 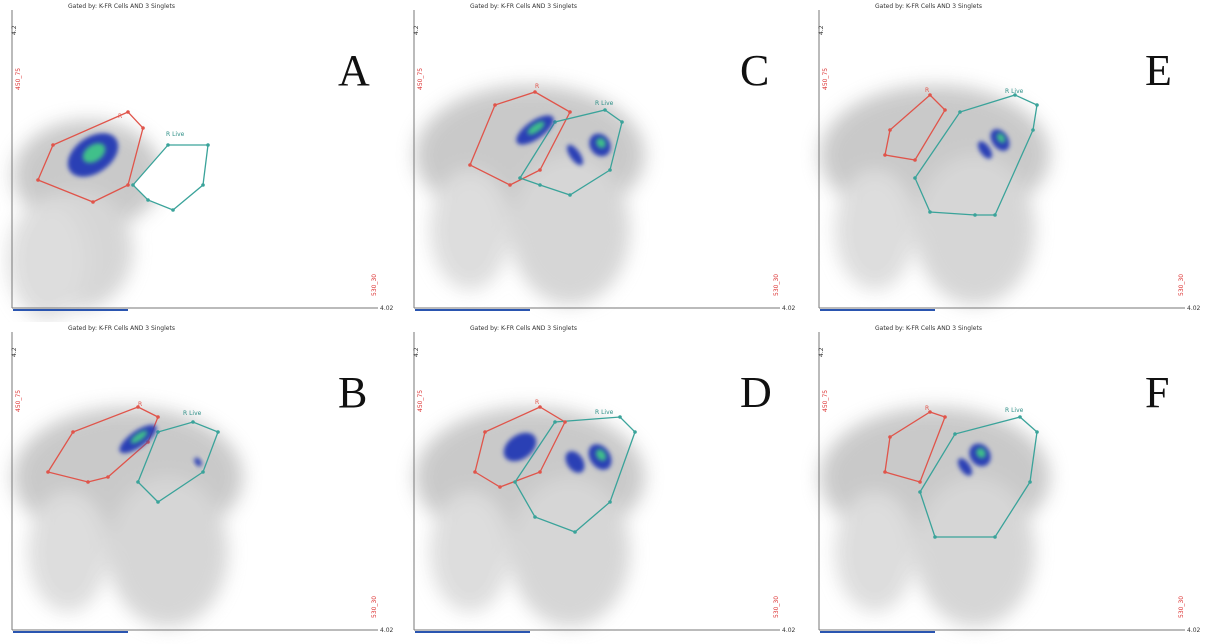 What do you see at coordinates (756, 392) in the screenshot?
I see `panel-letter: D` at bounding box center [756, 392].